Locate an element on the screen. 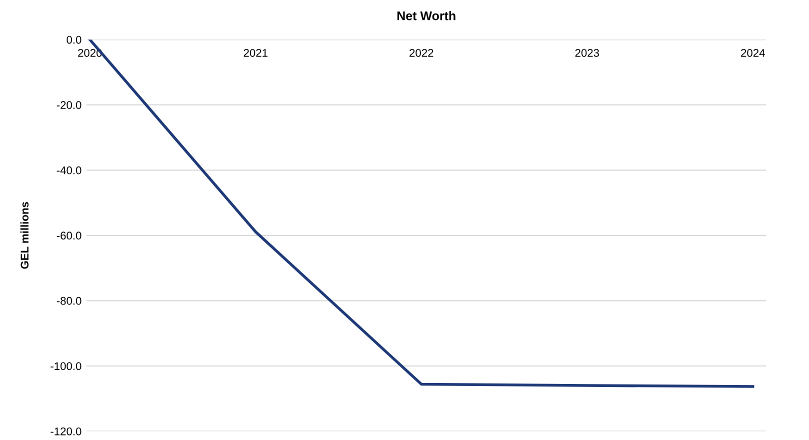  y-tick-label: -100.0 is located at coordinates (66, 366).